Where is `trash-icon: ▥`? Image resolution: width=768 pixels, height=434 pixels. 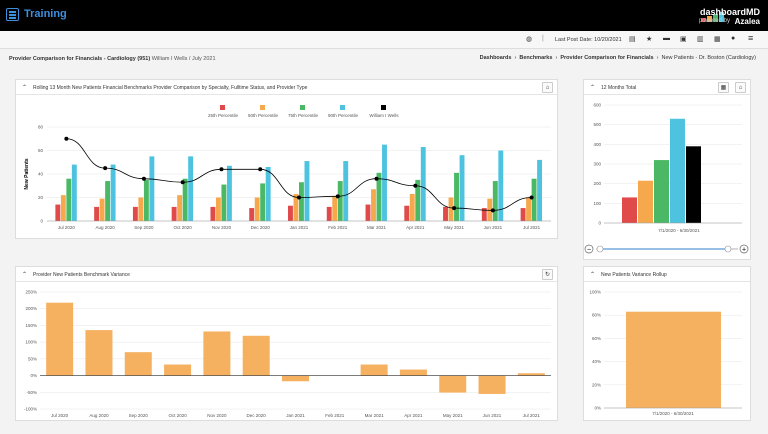 trash-icon: ▥ is located at coordinates (700, 39).